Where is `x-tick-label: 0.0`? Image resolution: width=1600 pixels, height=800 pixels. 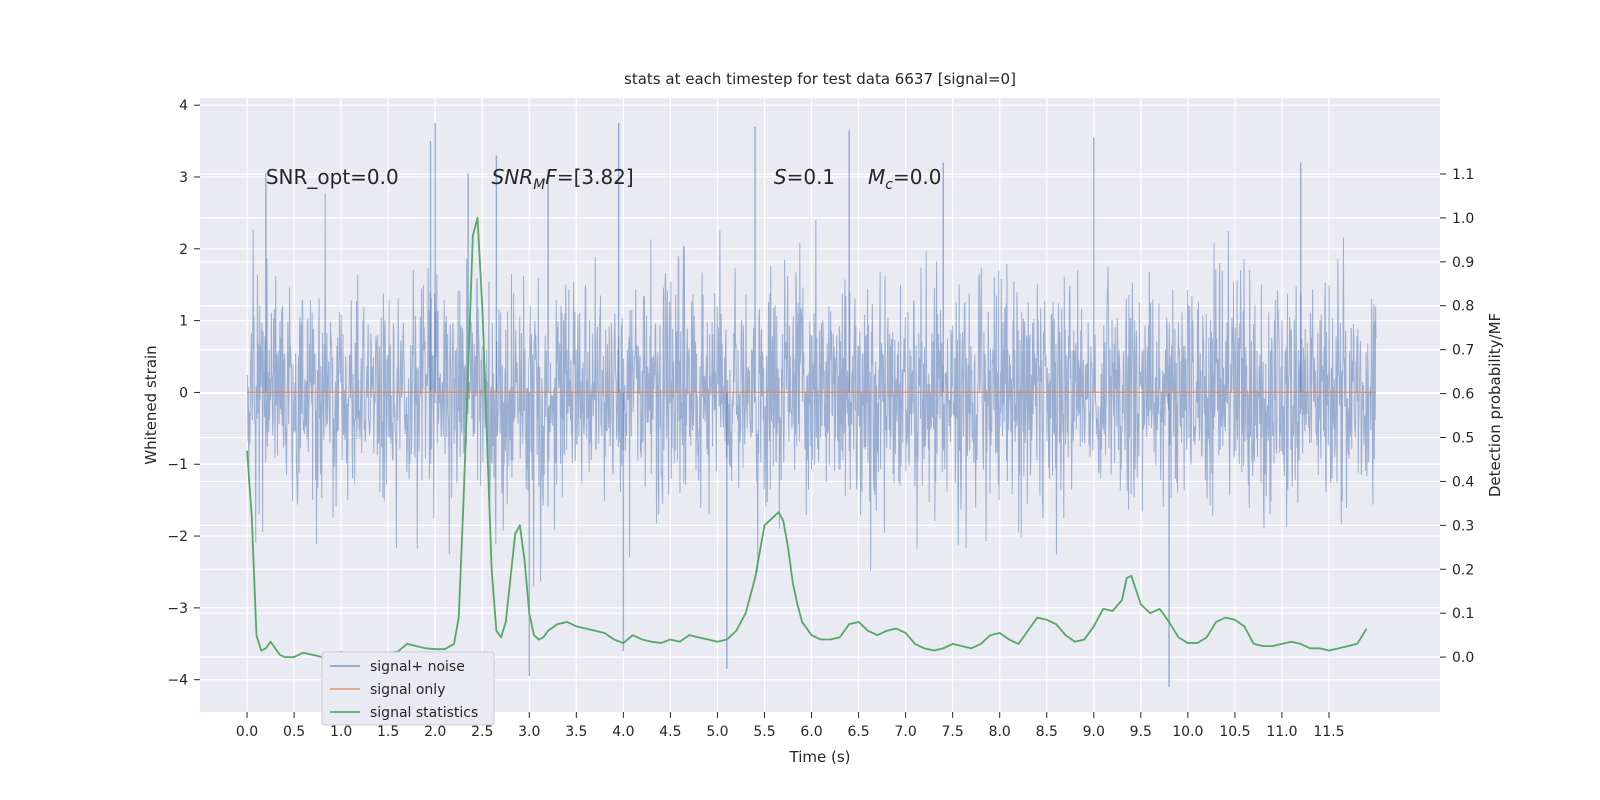 x-tick-label: 0.0 is located at coordinates (247, 732).